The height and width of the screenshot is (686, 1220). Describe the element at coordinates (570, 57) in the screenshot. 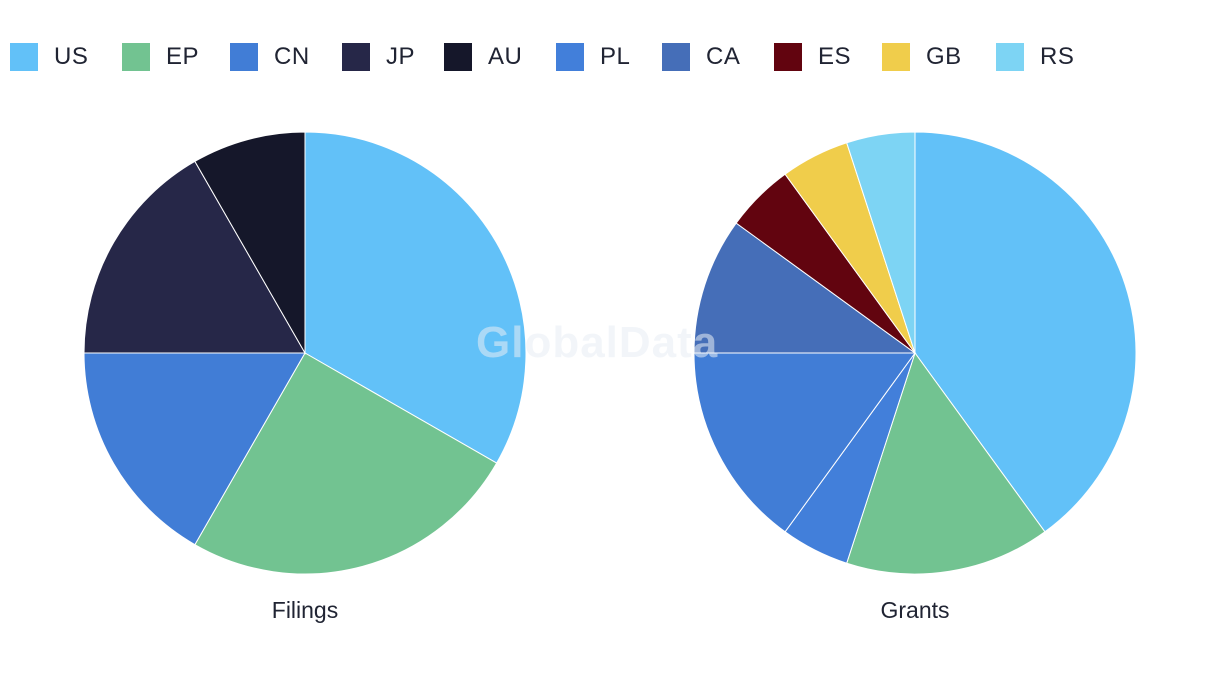

I see `legend-swatch-pl` at that location.